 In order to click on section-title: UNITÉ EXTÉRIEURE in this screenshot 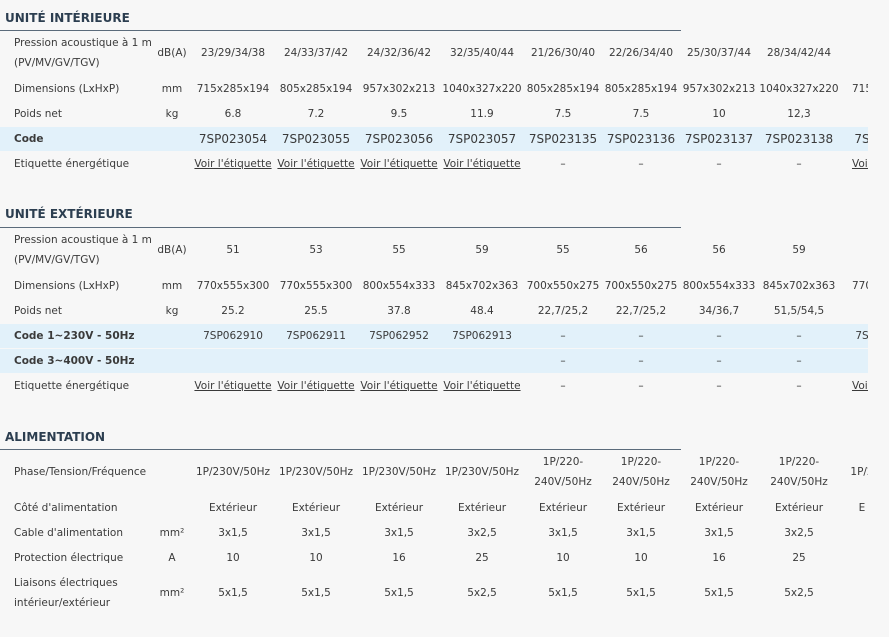, I will do `click(69, 214)`.